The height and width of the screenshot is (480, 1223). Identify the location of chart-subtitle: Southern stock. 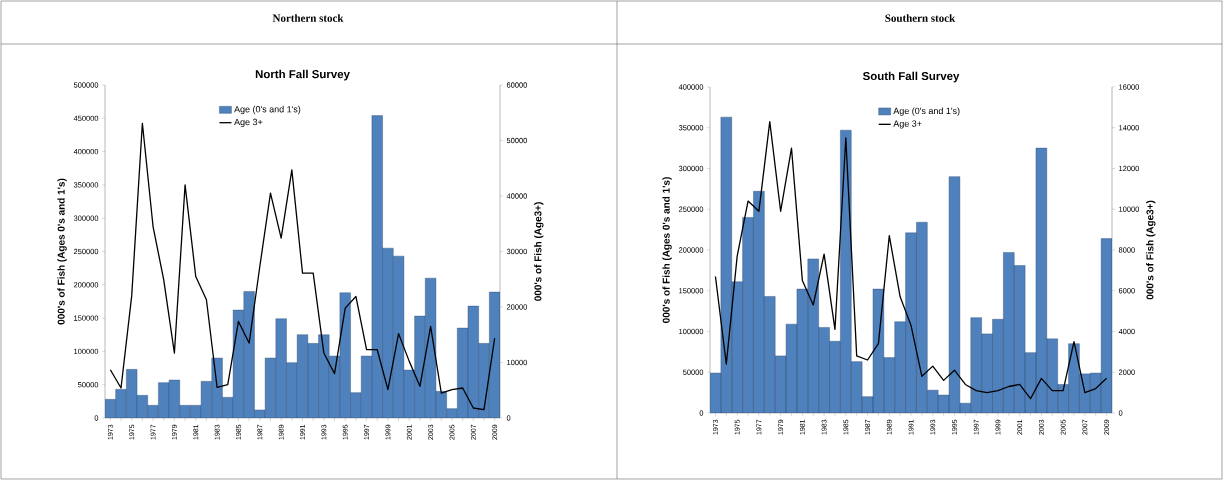
(920, 18).